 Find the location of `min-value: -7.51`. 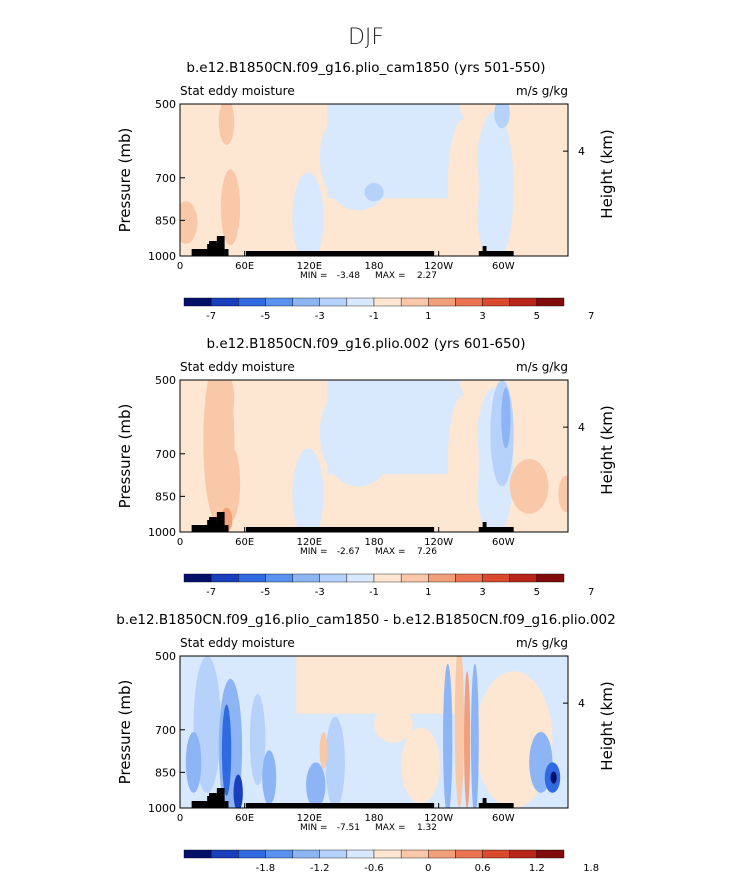

min-value: -7.51 is located at coordinates (348, 828).